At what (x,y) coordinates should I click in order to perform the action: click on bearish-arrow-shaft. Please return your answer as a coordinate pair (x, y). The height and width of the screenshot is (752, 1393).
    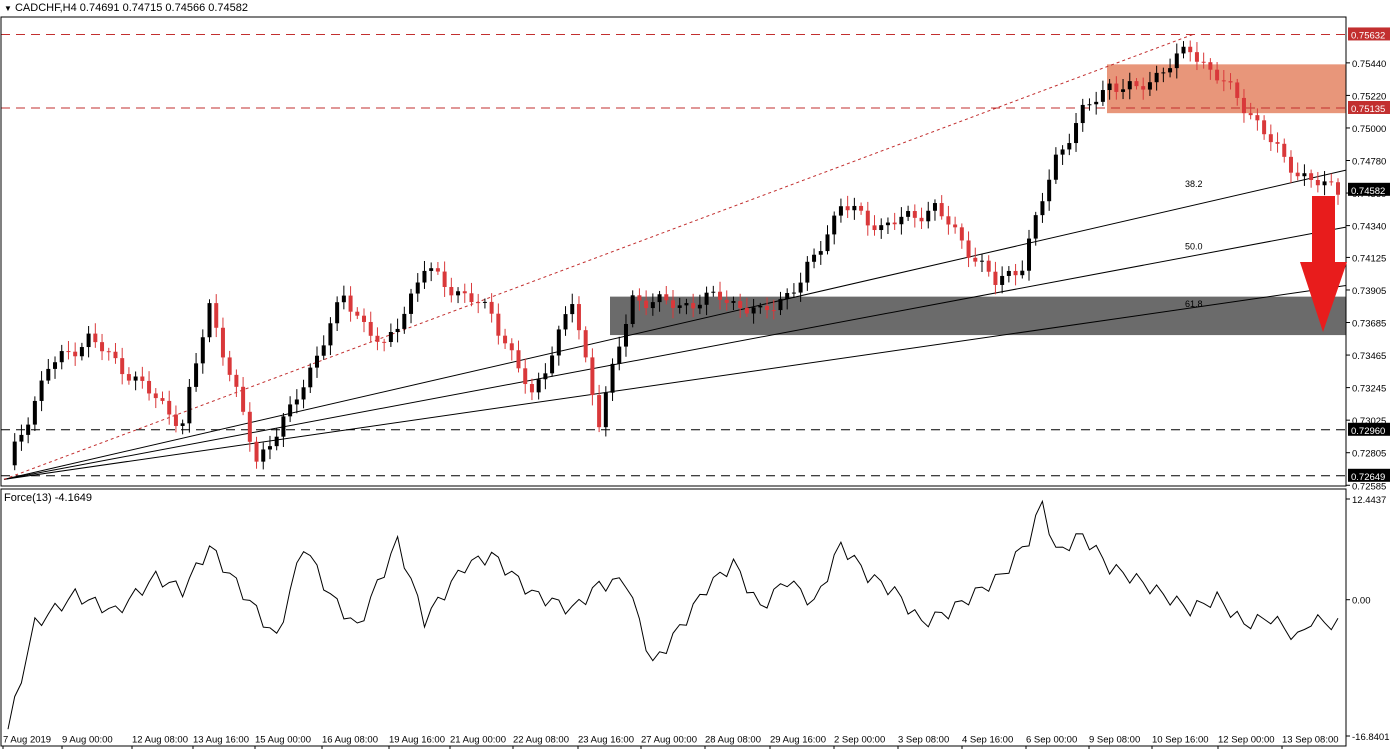
    Looking at the image, I should click on (1323, 229).